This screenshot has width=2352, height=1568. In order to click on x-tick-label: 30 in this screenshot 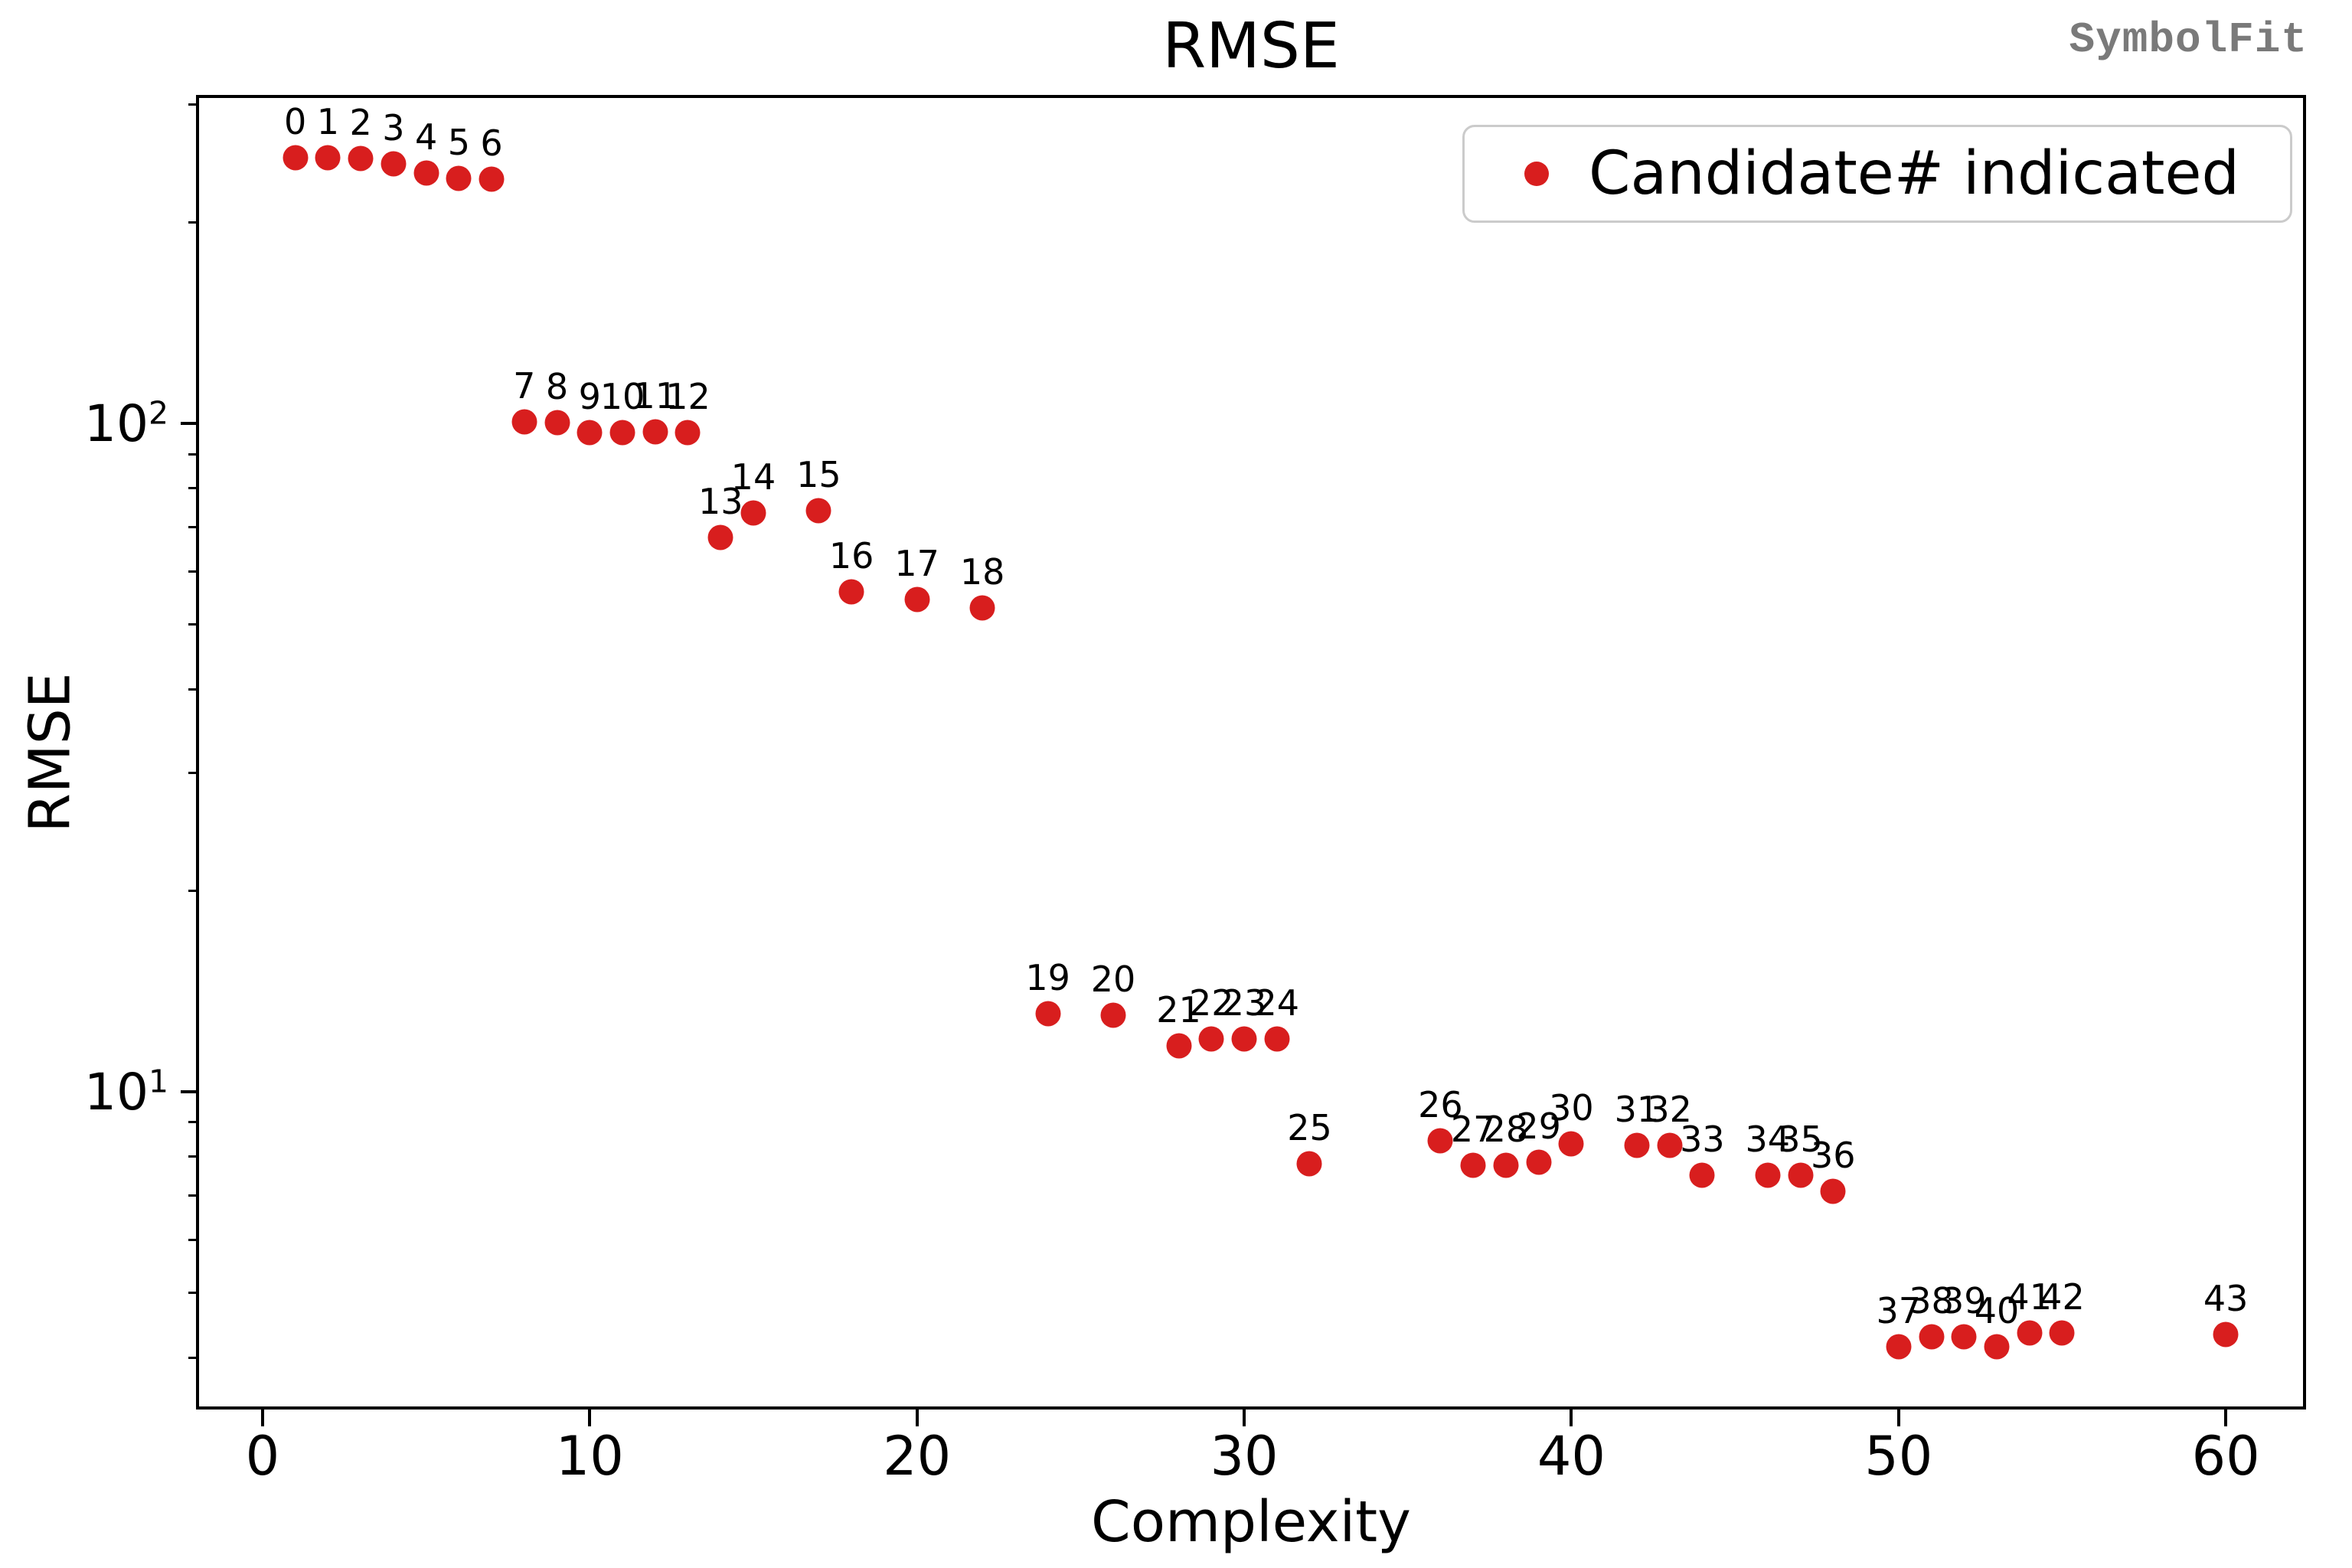, I will do `click(1244, 1456)`.